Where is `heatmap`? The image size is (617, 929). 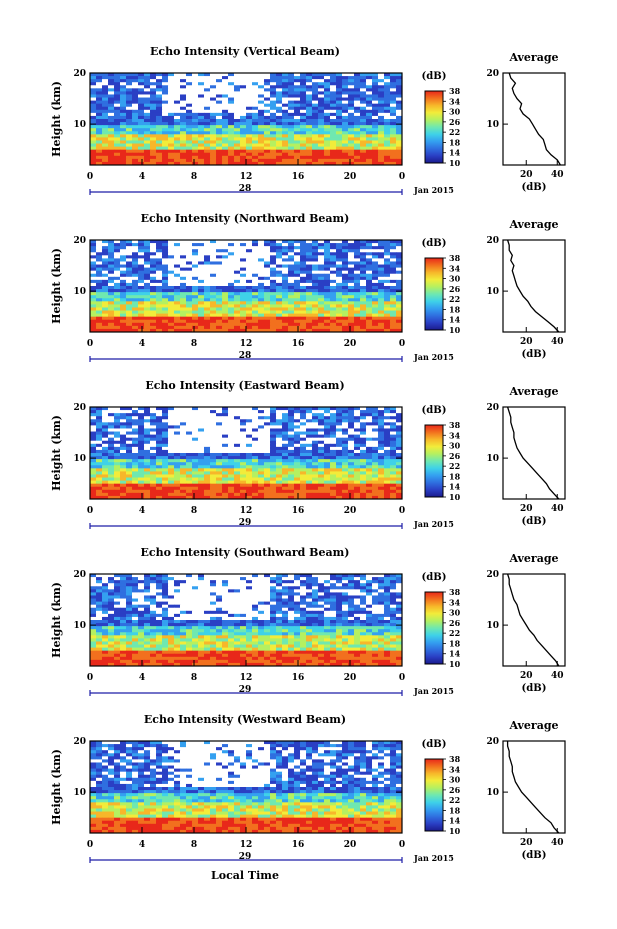
heatmap is located at coordinates (246, 453).